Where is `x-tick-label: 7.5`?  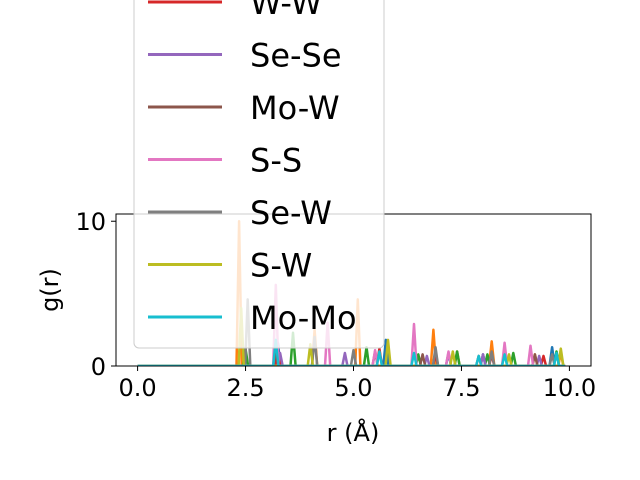 x-tick-label: 7.5 is located at coordinates (461, 388).